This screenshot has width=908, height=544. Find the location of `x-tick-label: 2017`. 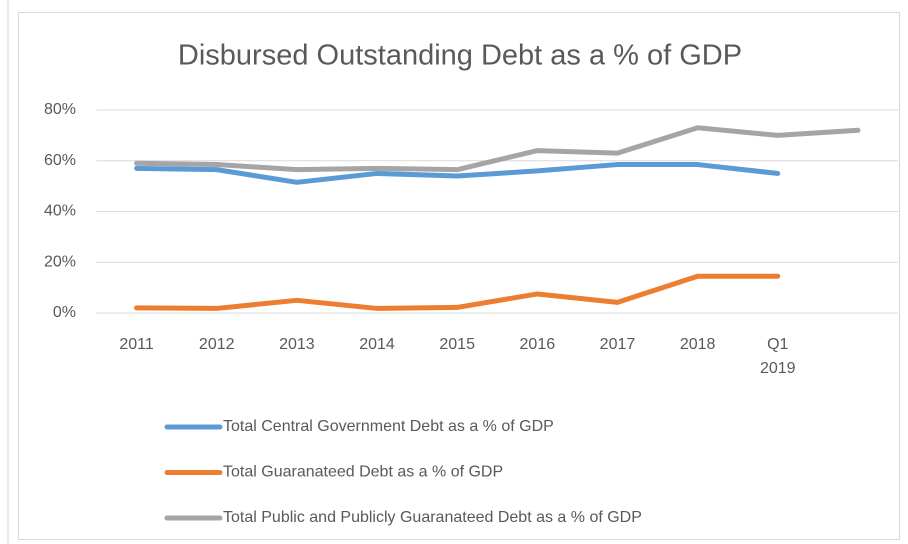

x-tick-label: 2017 is located at coordinates (617, 344).